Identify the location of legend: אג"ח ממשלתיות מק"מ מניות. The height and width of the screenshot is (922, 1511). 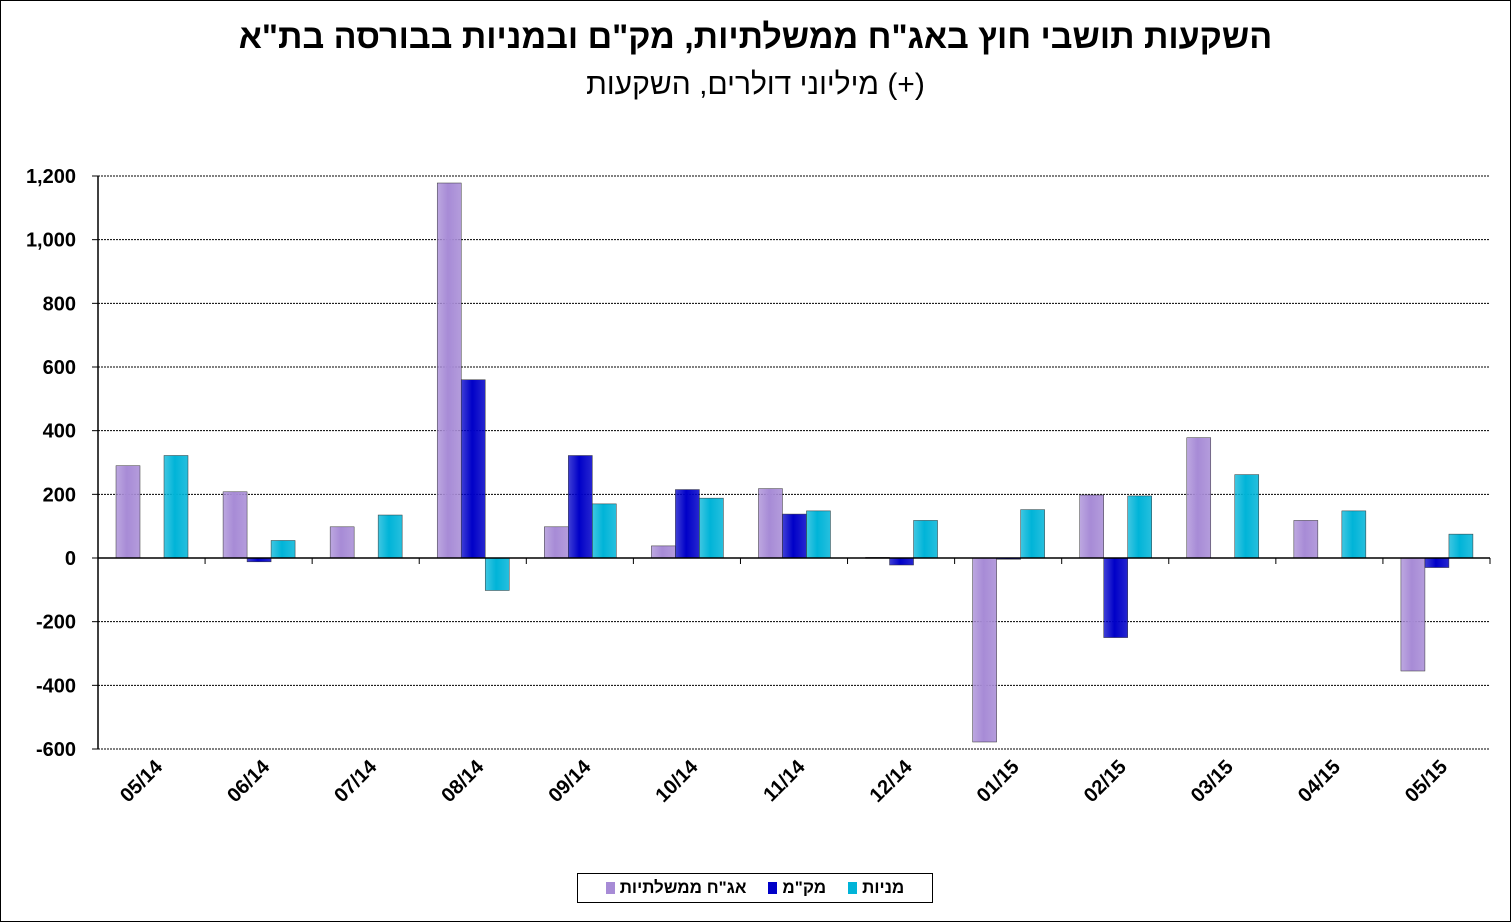
(755, 888).